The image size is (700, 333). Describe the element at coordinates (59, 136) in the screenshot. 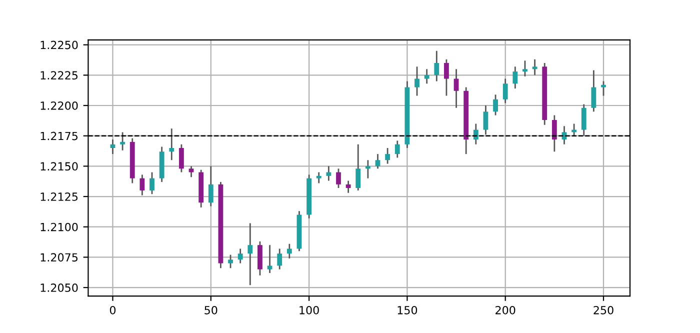

I see `y-tick-label: 1.2175` at that location.